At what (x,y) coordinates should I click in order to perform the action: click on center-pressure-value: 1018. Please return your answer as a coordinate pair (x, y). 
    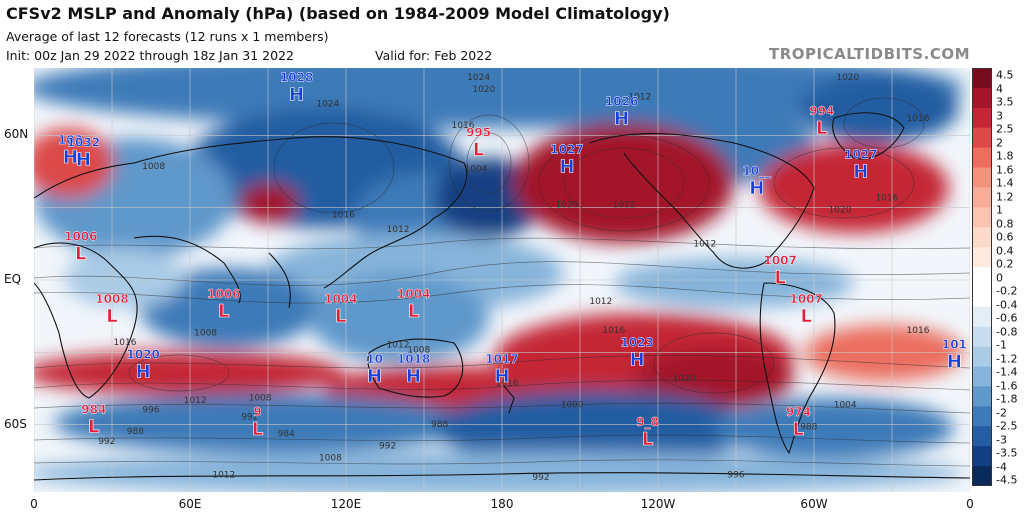
    Looking at the image, I should click on (413, 359).